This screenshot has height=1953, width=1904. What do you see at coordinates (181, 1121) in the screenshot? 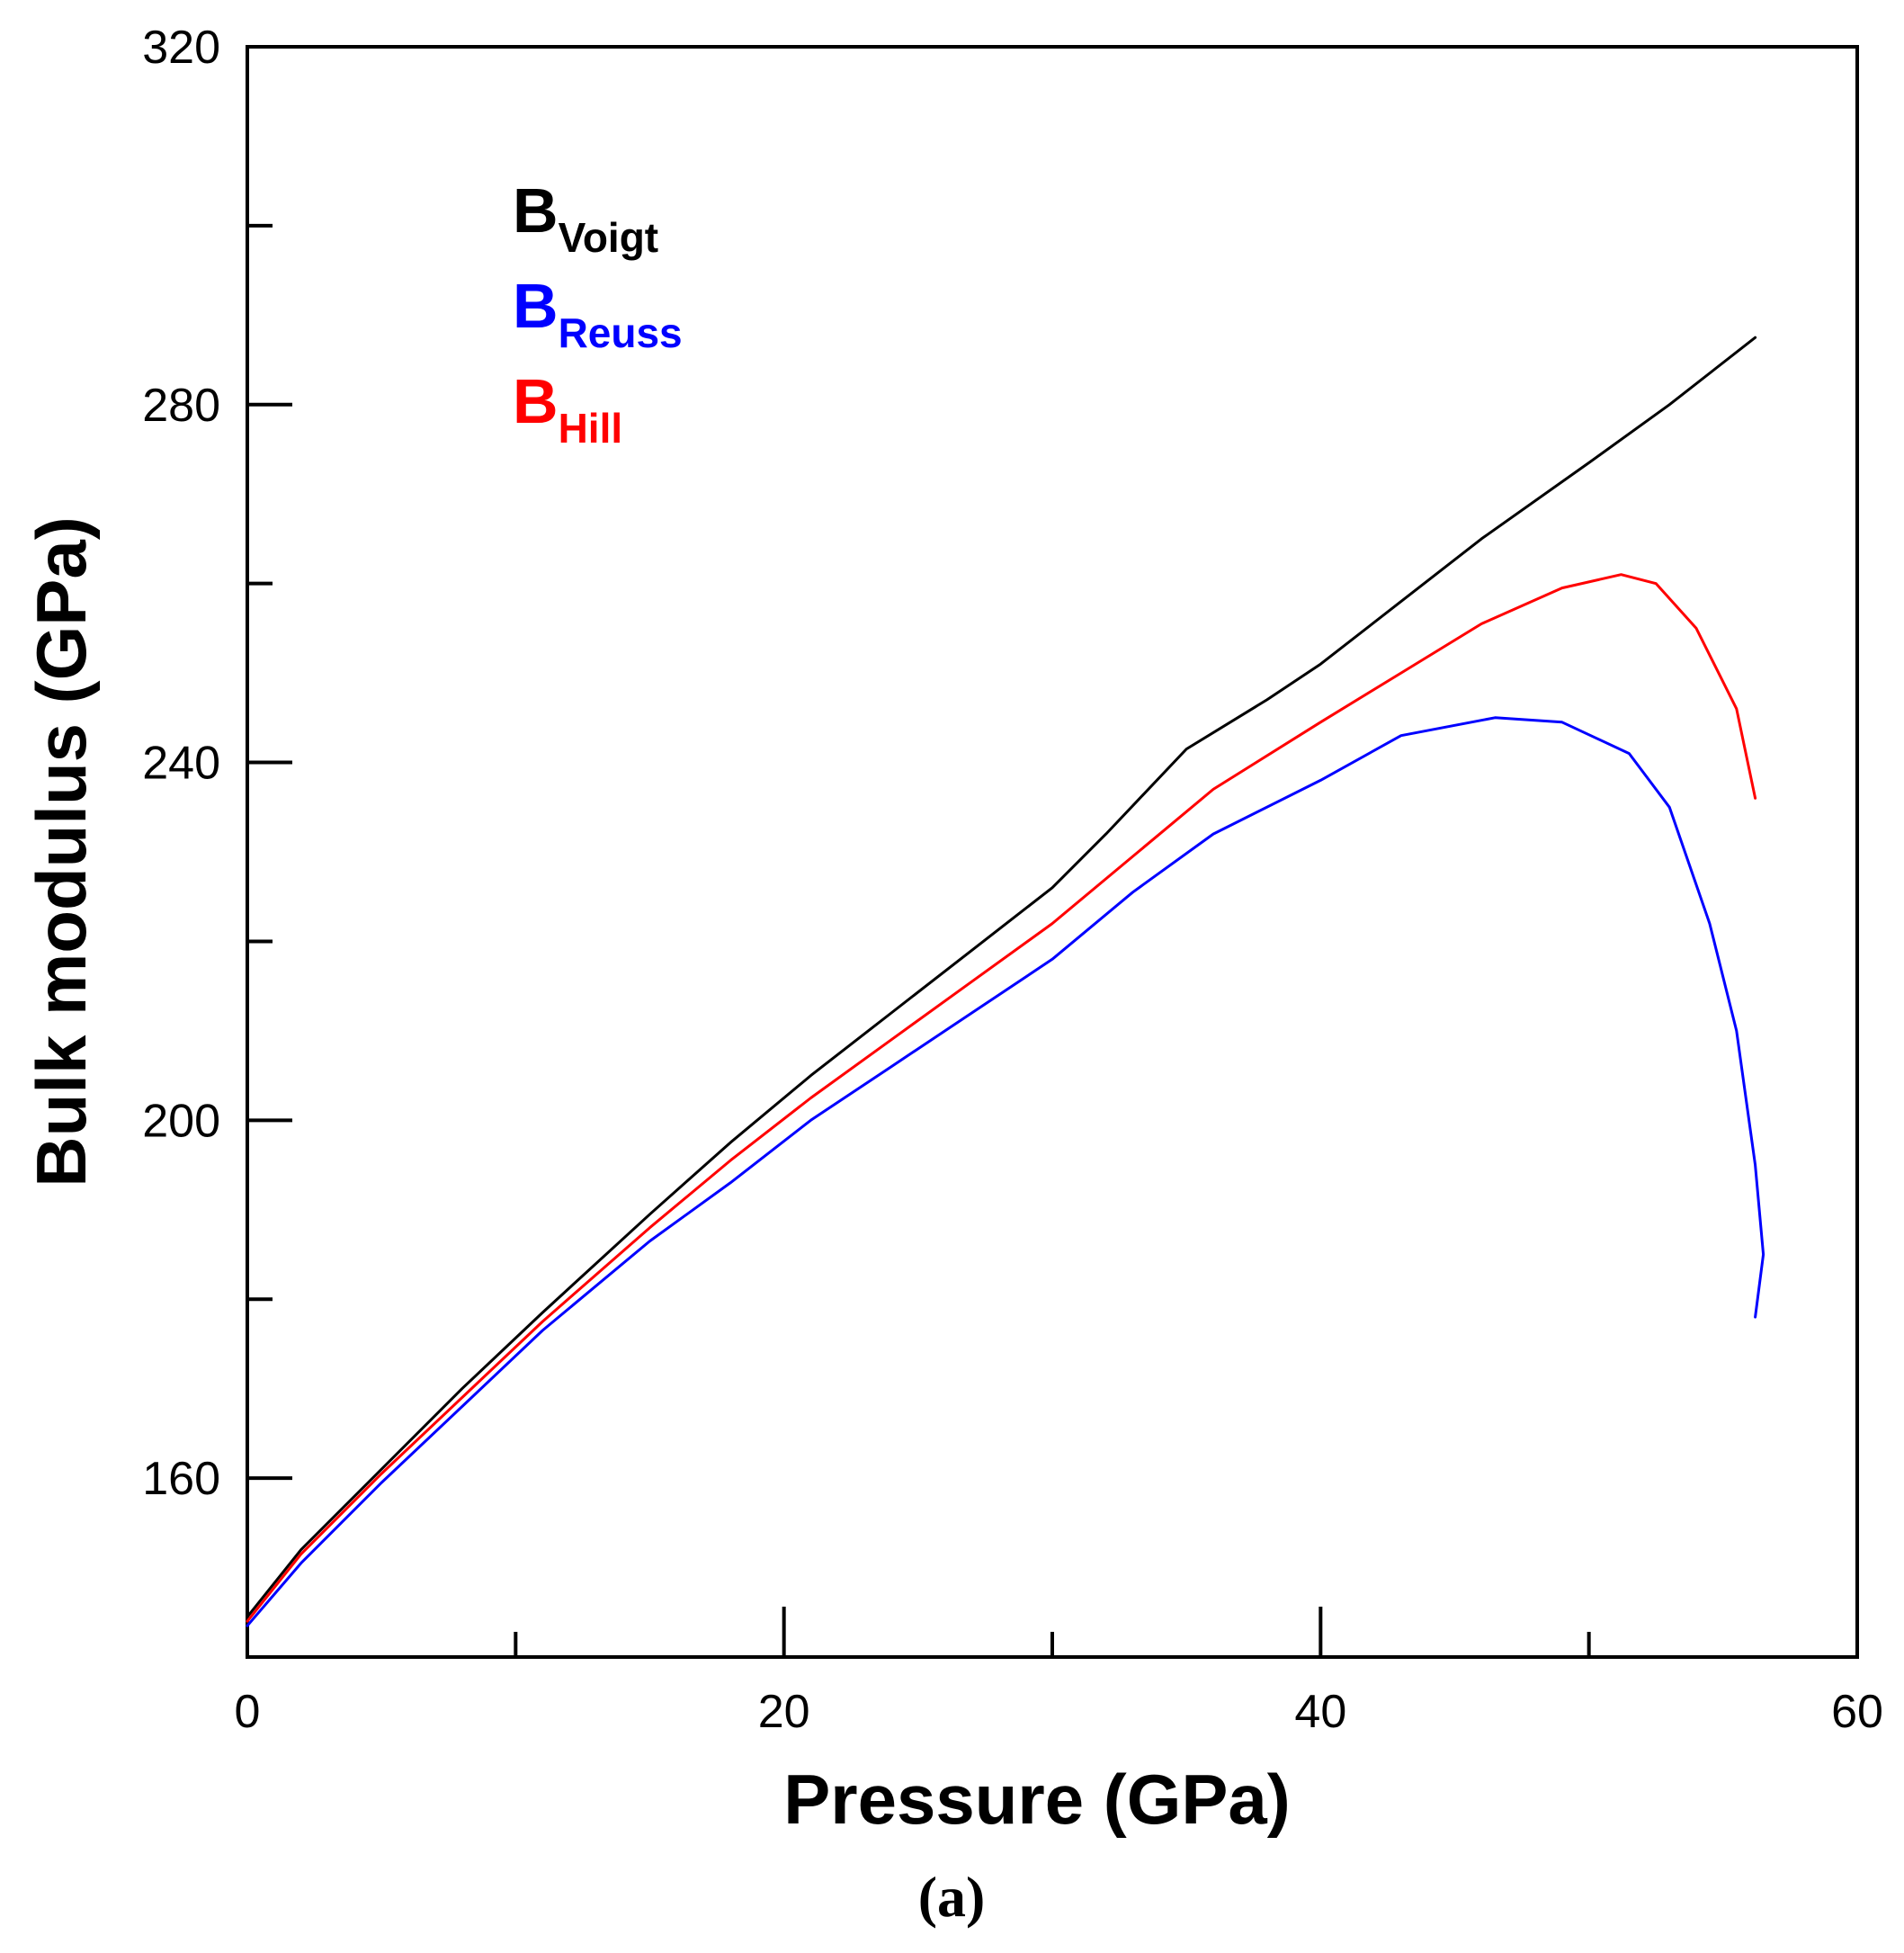
I see `y-tick-label: 200` at bounding box center [181, 1121].